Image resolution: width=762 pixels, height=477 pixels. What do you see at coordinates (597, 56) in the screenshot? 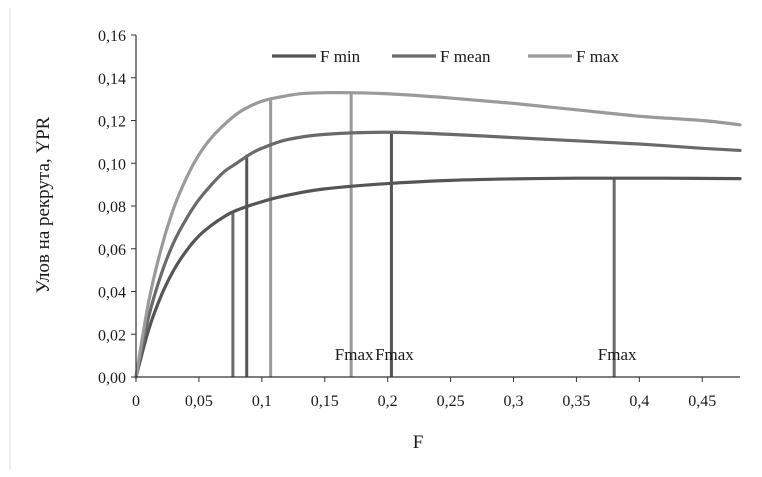
I see `legend-label-f-max: F max` at bounding box center [597, 56].